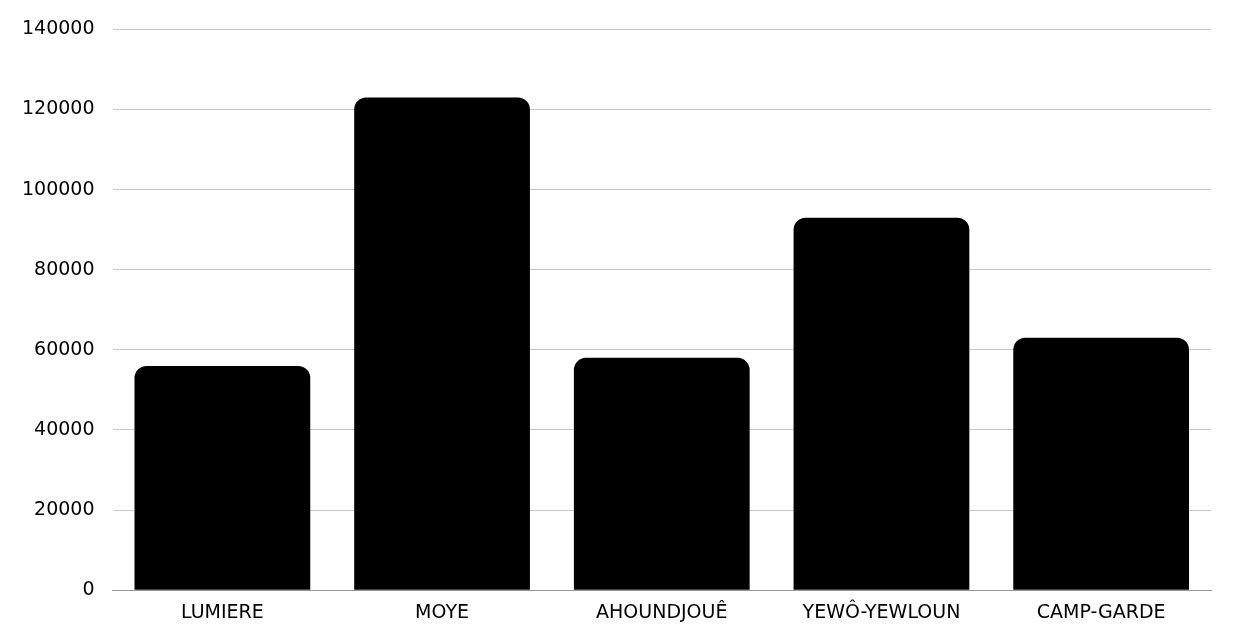 The image size is (1241, 631). What do you see at coordinates (58, 107) in the screenshot?
I see `y-tick-label: 120000` at bounding box center [58, 107].